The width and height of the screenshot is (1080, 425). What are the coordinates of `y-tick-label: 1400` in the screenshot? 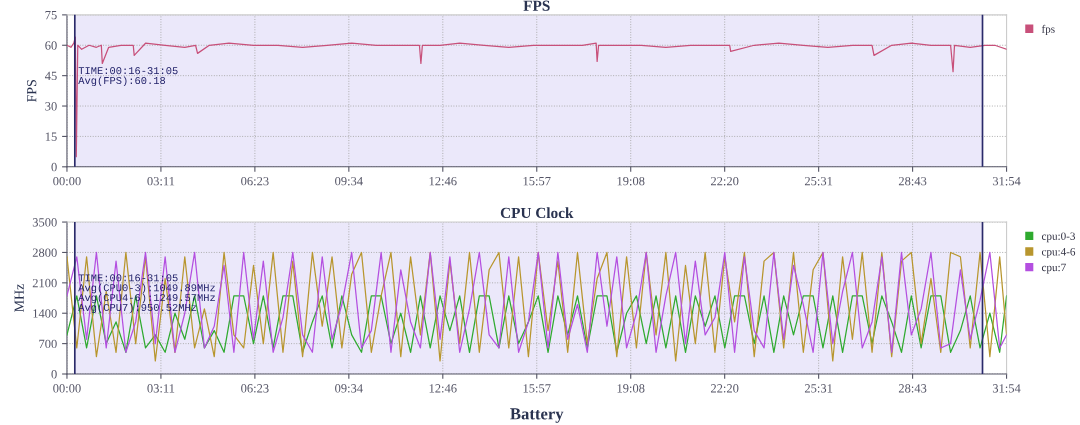 It's located at (45, 313).